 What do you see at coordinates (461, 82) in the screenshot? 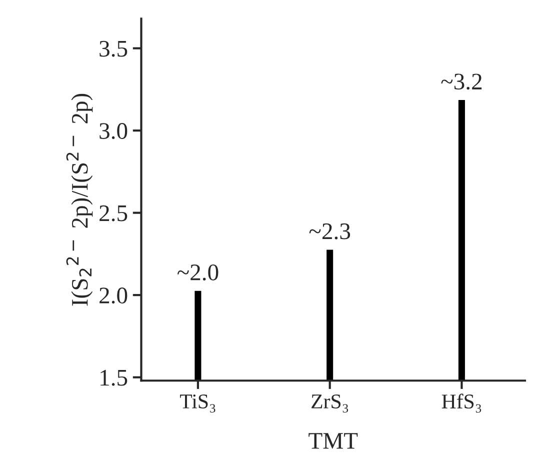
I see `data-label: ~3.2` at bounding box center [461, 82].